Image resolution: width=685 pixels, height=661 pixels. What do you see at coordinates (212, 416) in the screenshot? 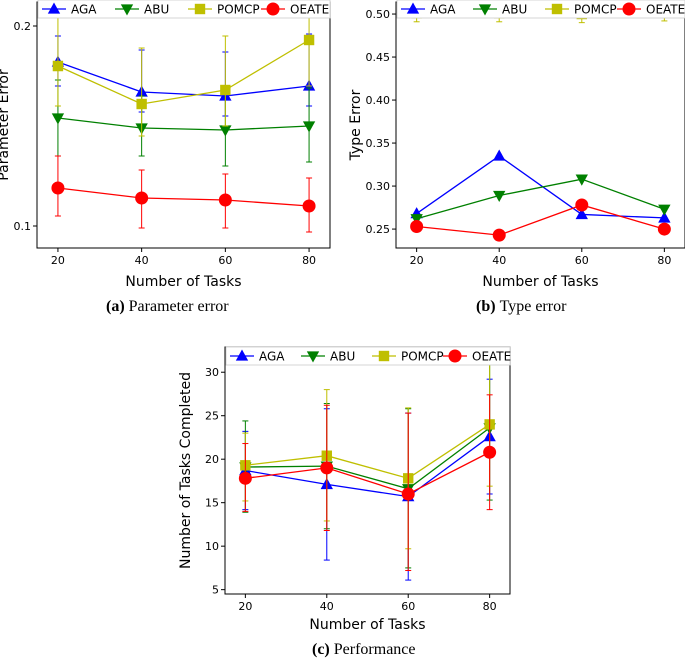
I see `y-tick-label: 25` at bounding box center [212, 416].